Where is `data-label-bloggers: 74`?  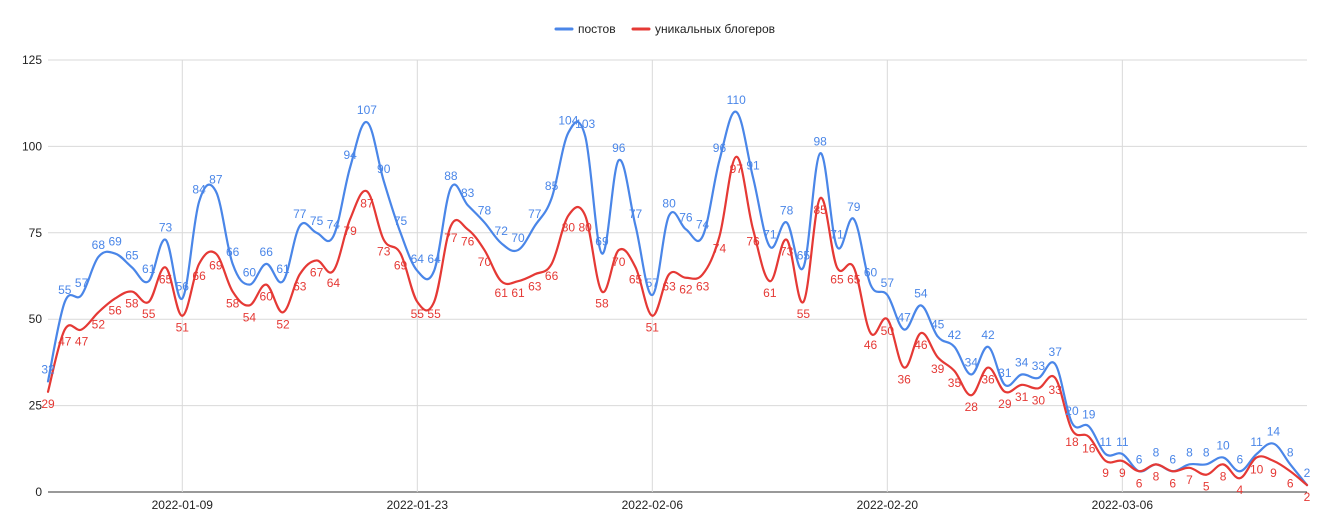 data-label-bloggers: 74 is located at coordinates (720, 248).